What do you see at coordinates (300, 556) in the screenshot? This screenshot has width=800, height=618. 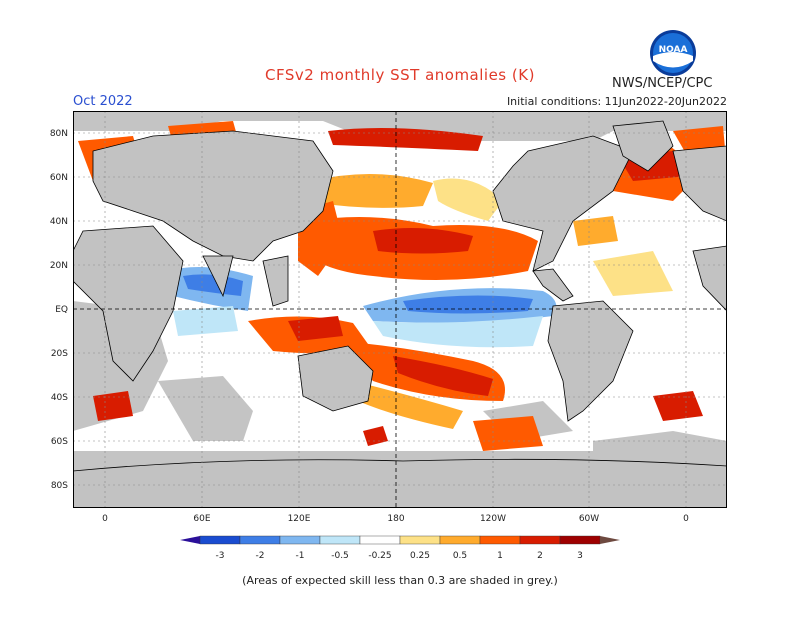 I see `colorbar-label: -1` at bounding box center [300, 556].